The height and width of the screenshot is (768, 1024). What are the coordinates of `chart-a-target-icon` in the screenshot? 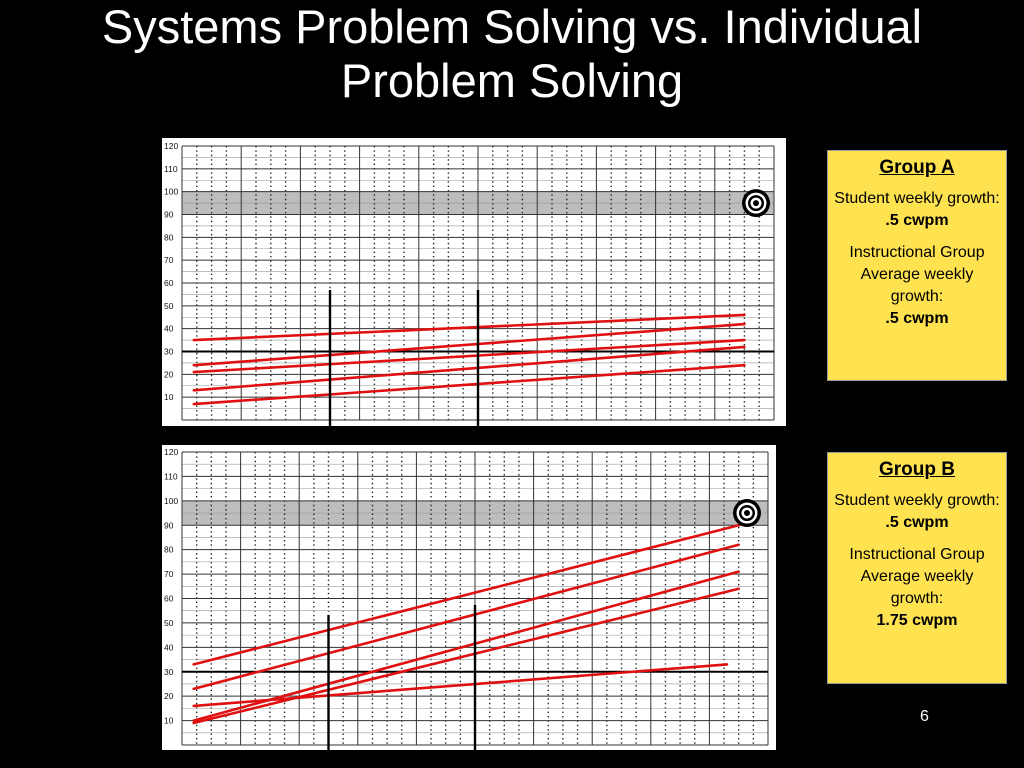 It's located at (756, 203).